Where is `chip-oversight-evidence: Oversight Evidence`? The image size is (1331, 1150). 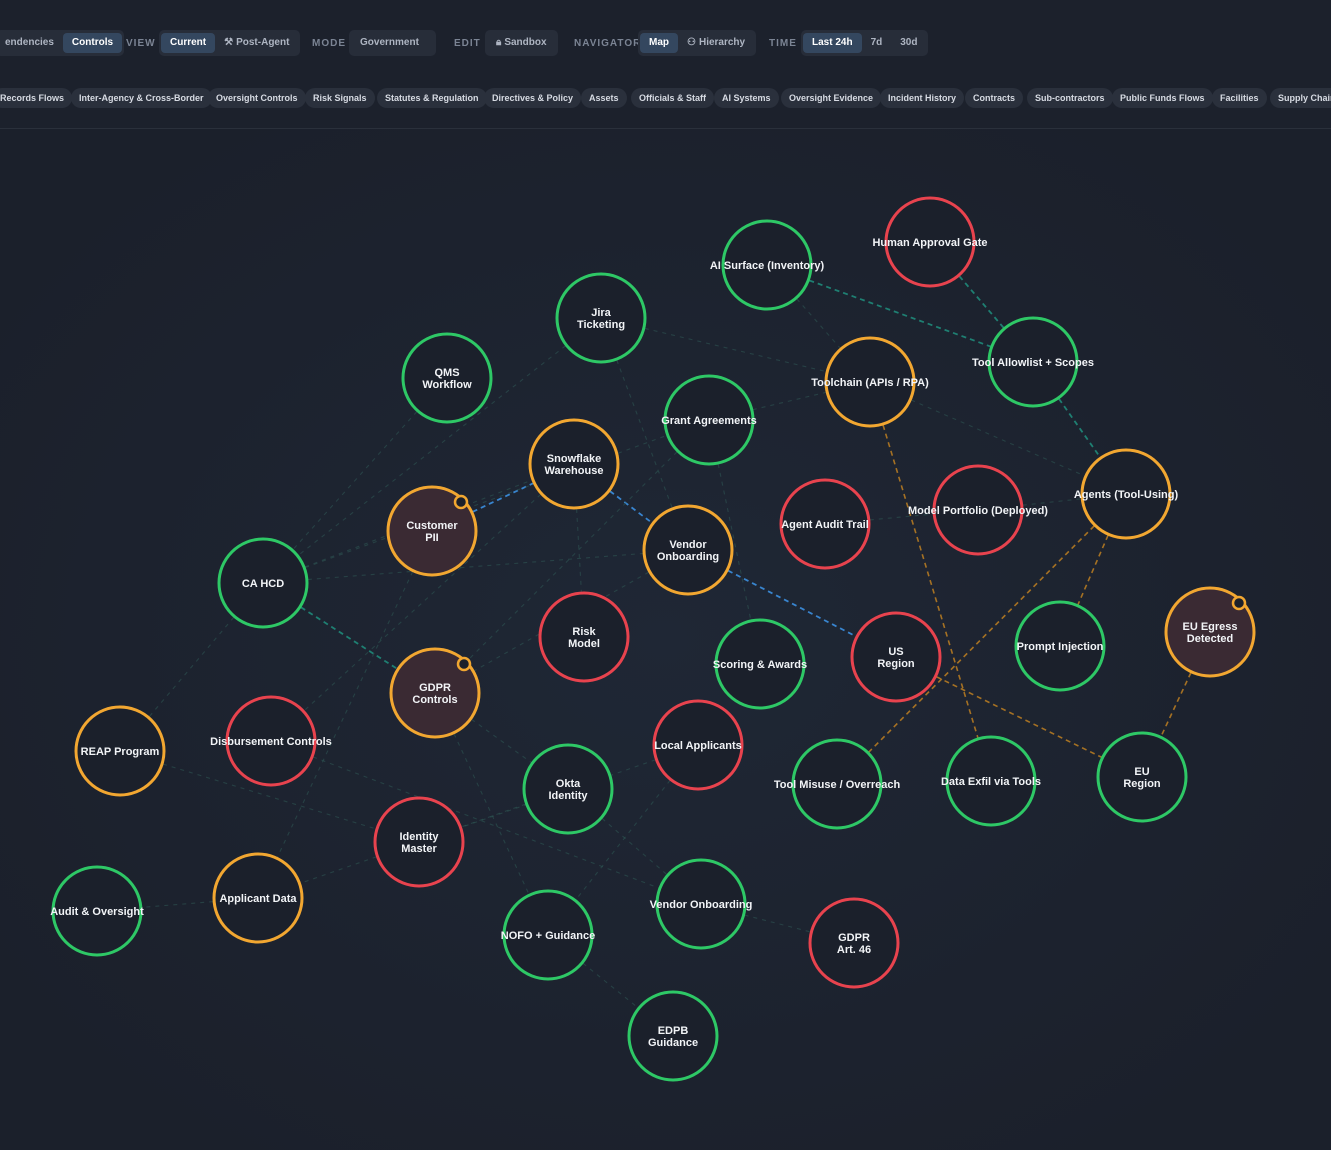
chip-oversight-evidence: Oversight Evidence is located at coordinates (831, 98).